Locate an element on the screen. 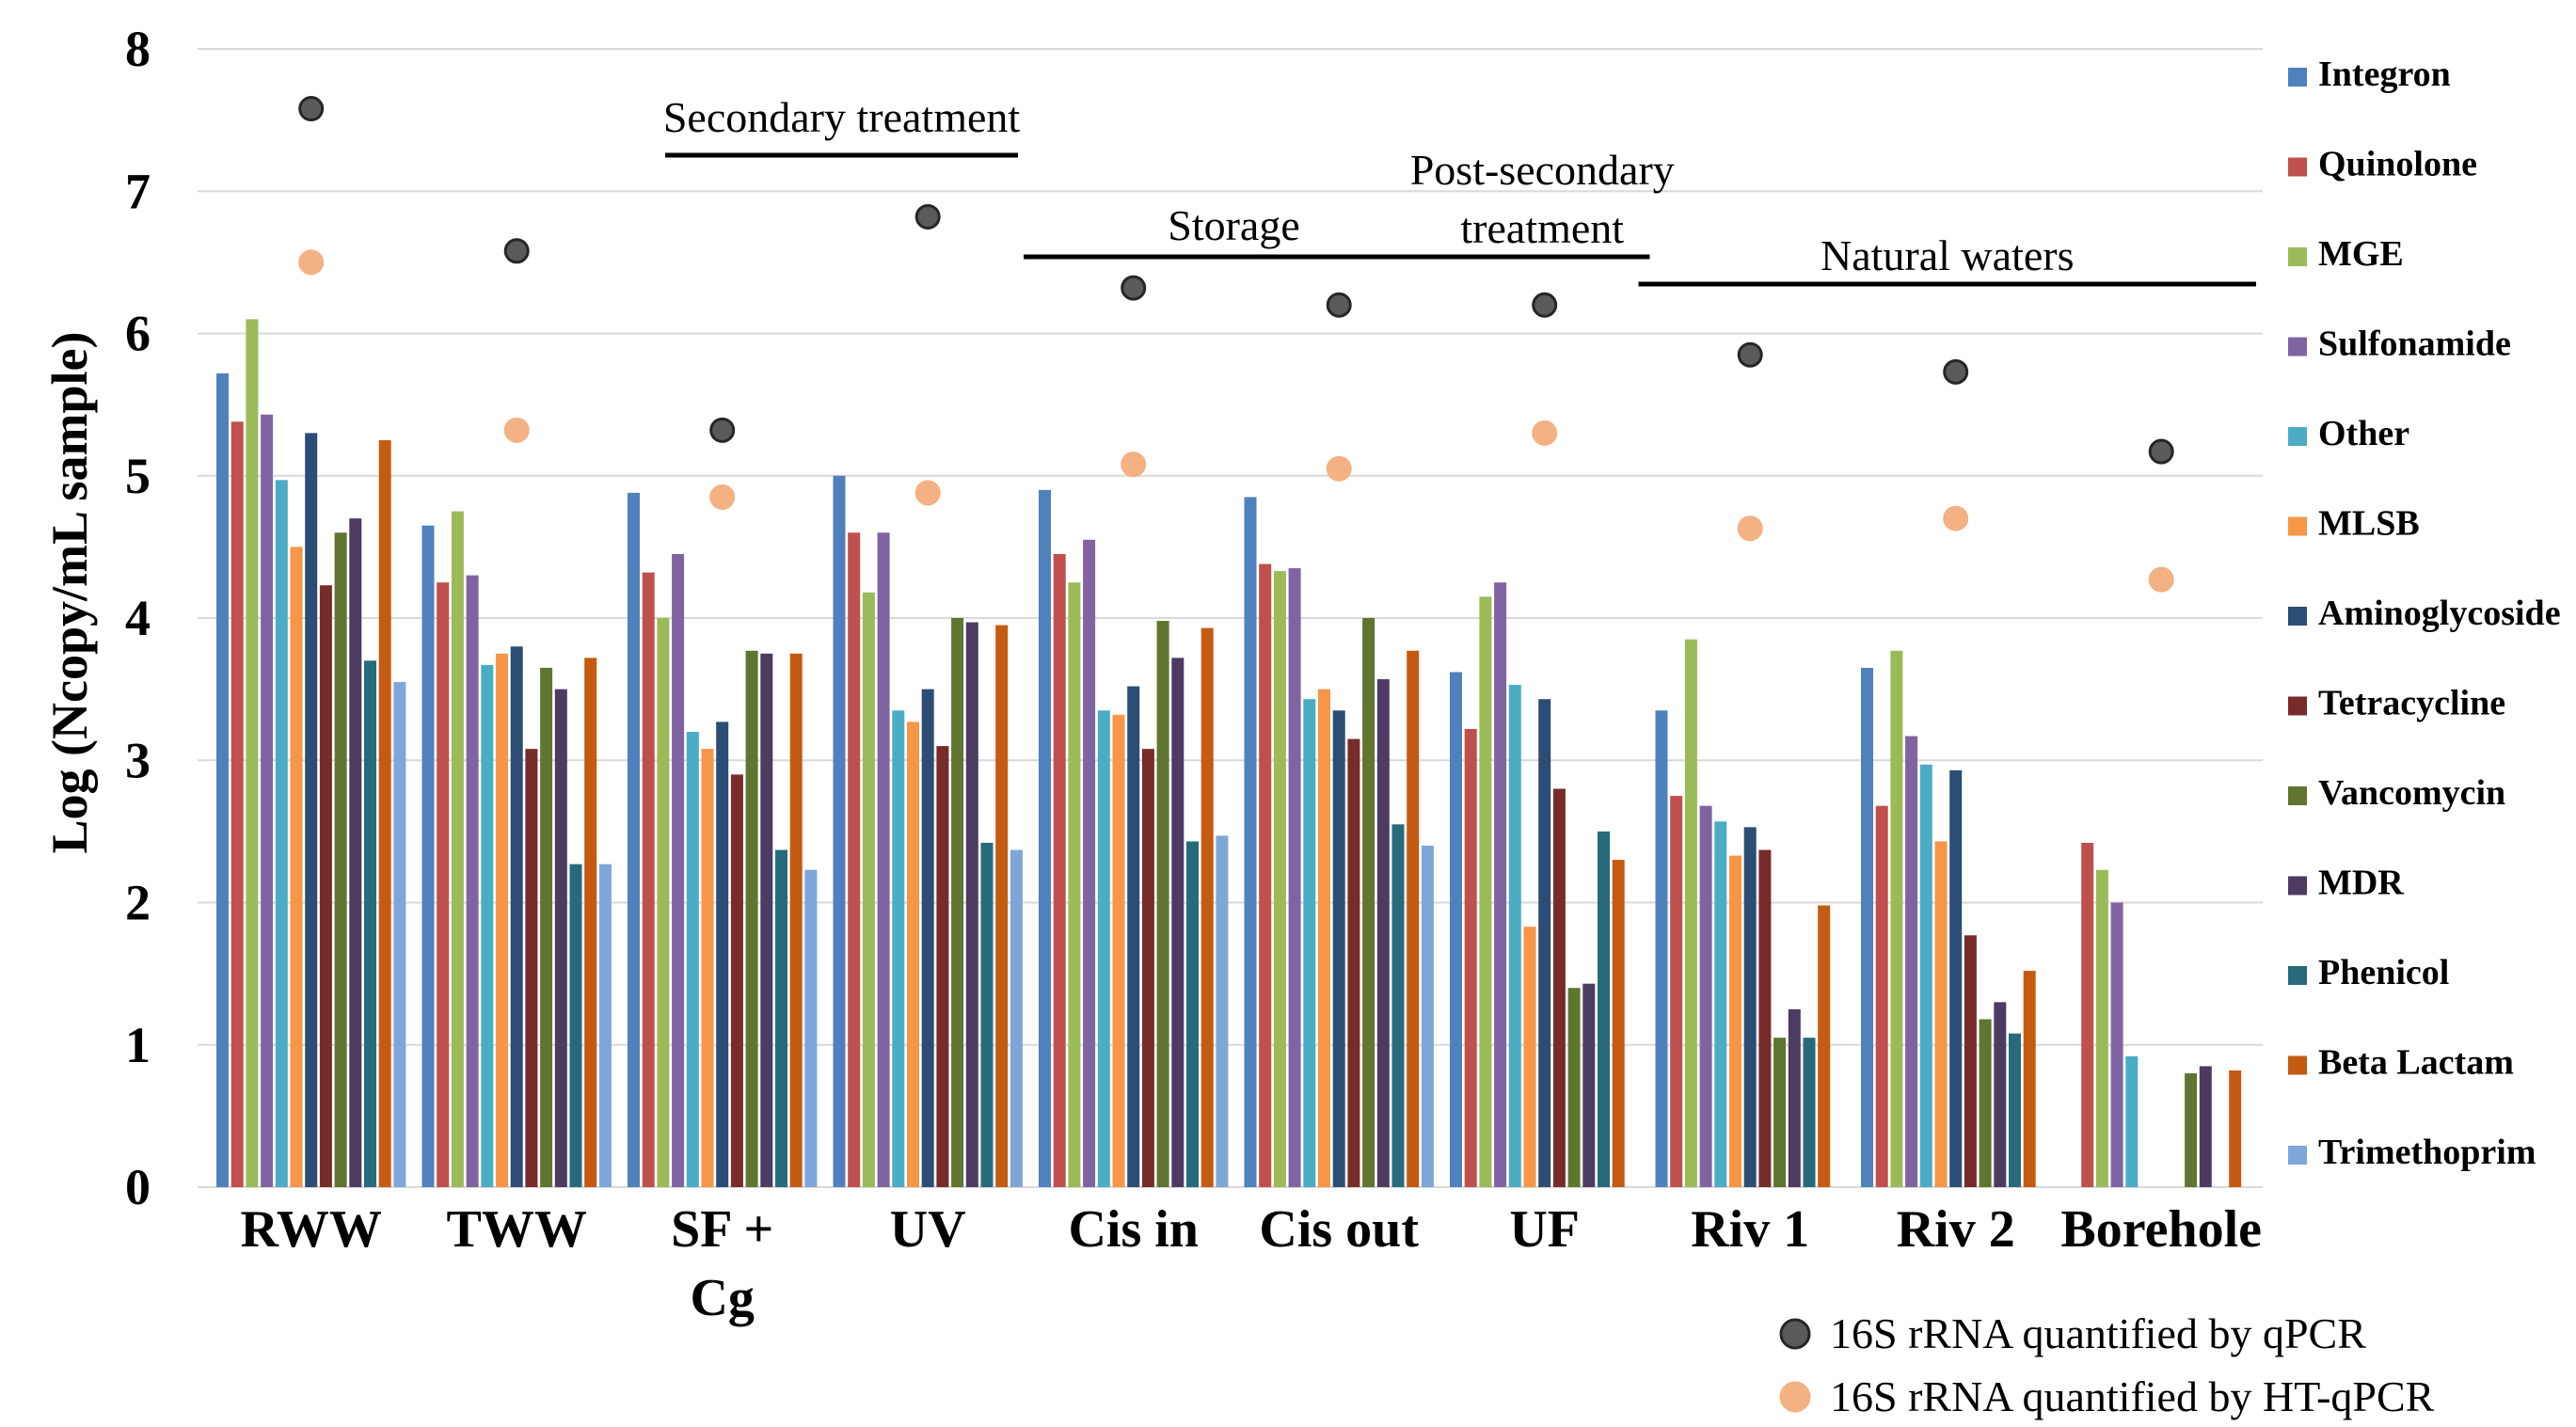  legend-label: Quinolone is located at coordinates (2397, 164).